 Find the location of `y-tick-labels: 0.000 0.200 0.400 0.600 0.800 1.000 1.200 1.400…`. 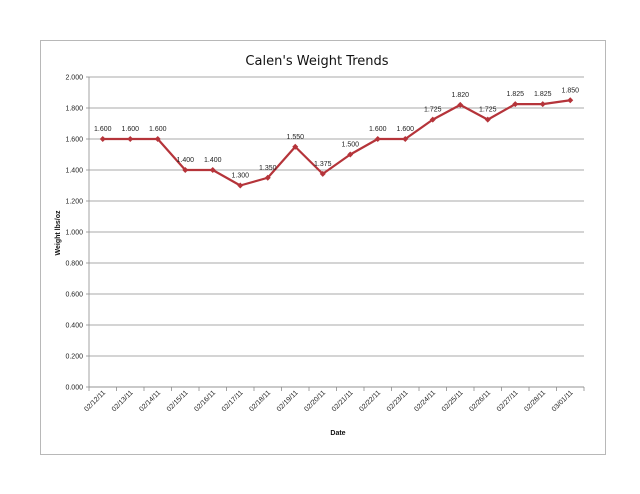

y-tick-labels: 0.000 0.200 0.400 0.600 0.800 1.000 1.200 1.400… is located at coordinates (74, 233).